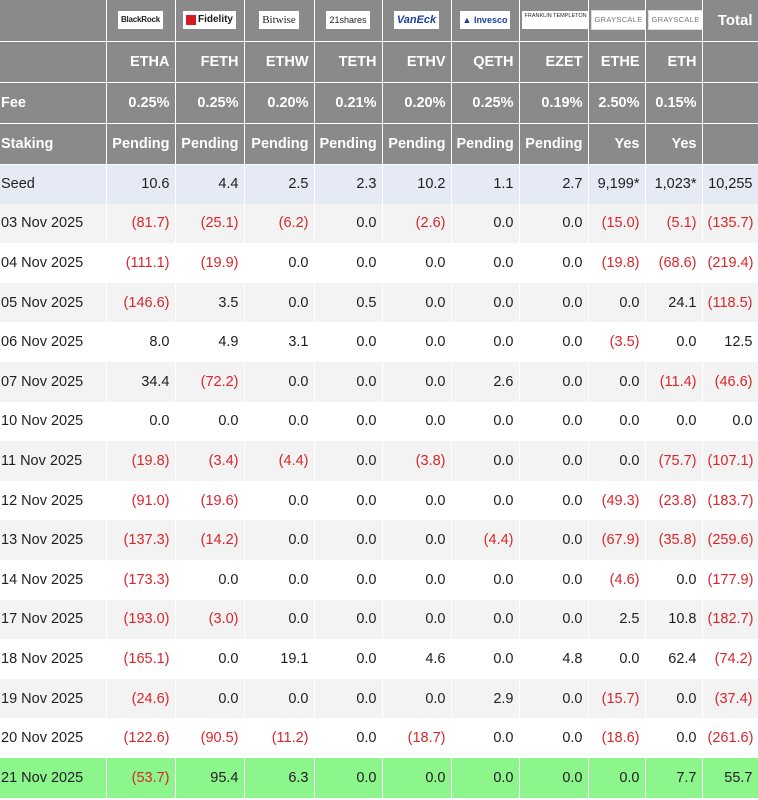 The image size is (758, 800). What do you see at coordinates (209, 20) in the screenshot?
I see `fidelity-logo: Fidelity` at bounding box center [209, 20].